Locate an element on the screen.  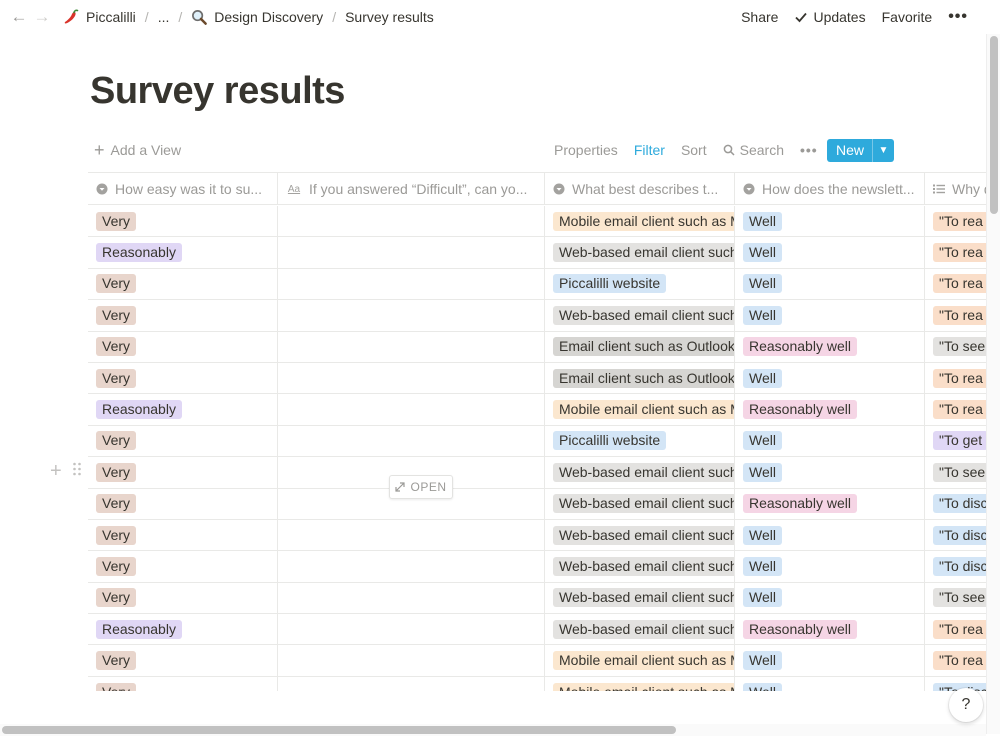
table-row: Very Piccalilli website Well "To get is located at coordinates (544, 441).